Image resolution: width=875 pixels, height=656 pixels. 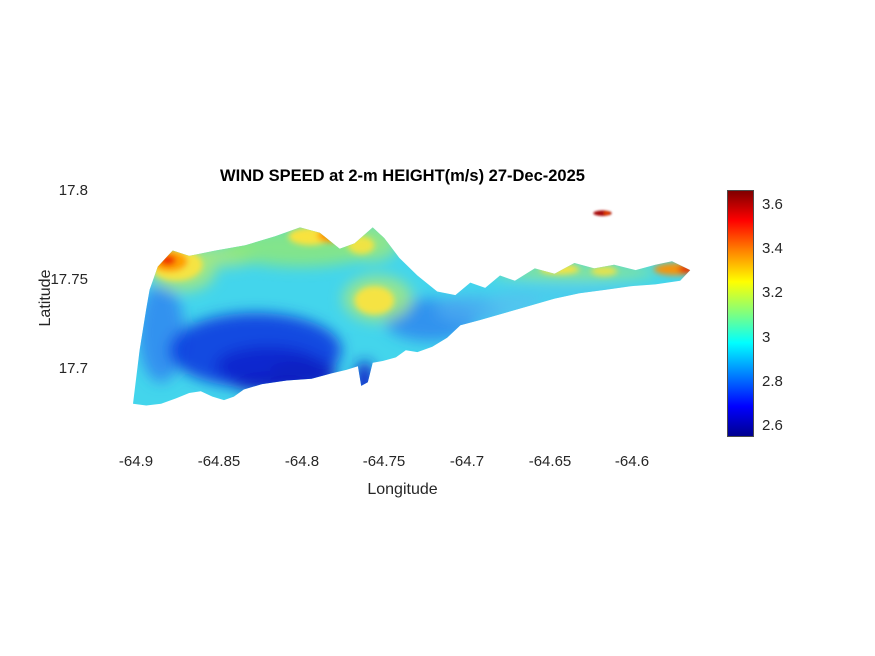 I want to click on colorbar-gradient, so click(x=740, y=313).